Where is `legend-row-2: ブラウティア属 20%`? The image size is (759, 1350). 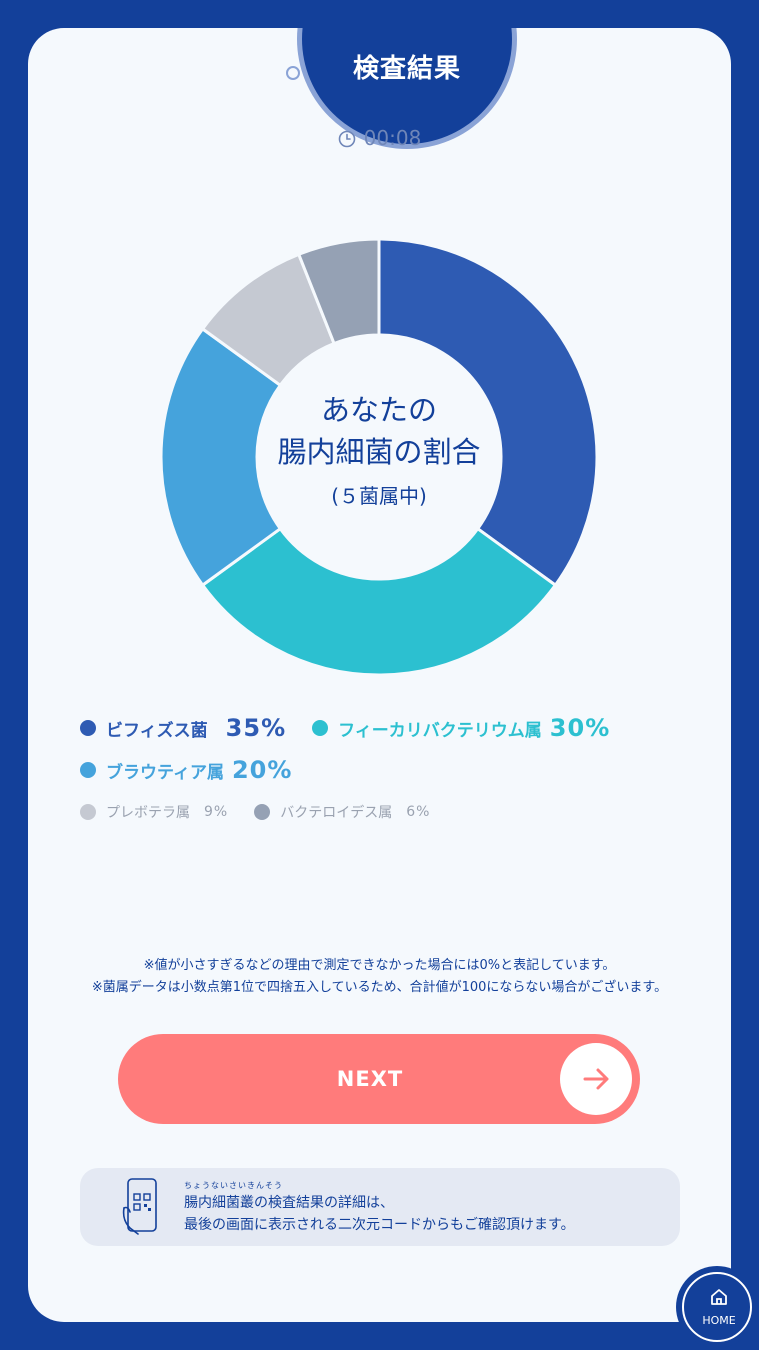
legend-row-2: ブラウティア属 20% is located at coordinates (199, 770).